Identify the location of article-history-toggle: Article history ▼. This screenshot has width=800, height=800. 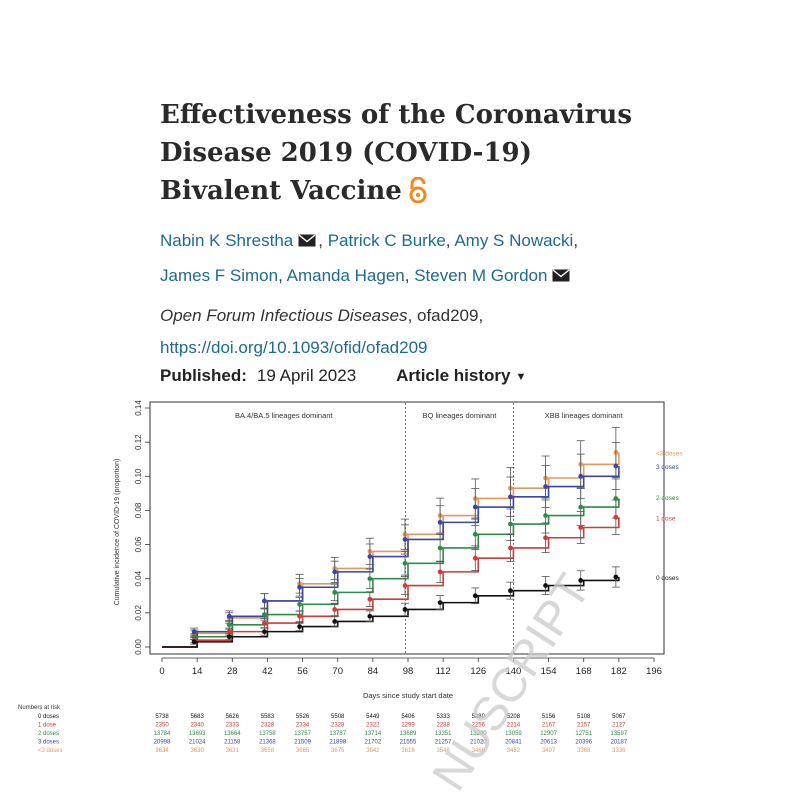
(461, 375).